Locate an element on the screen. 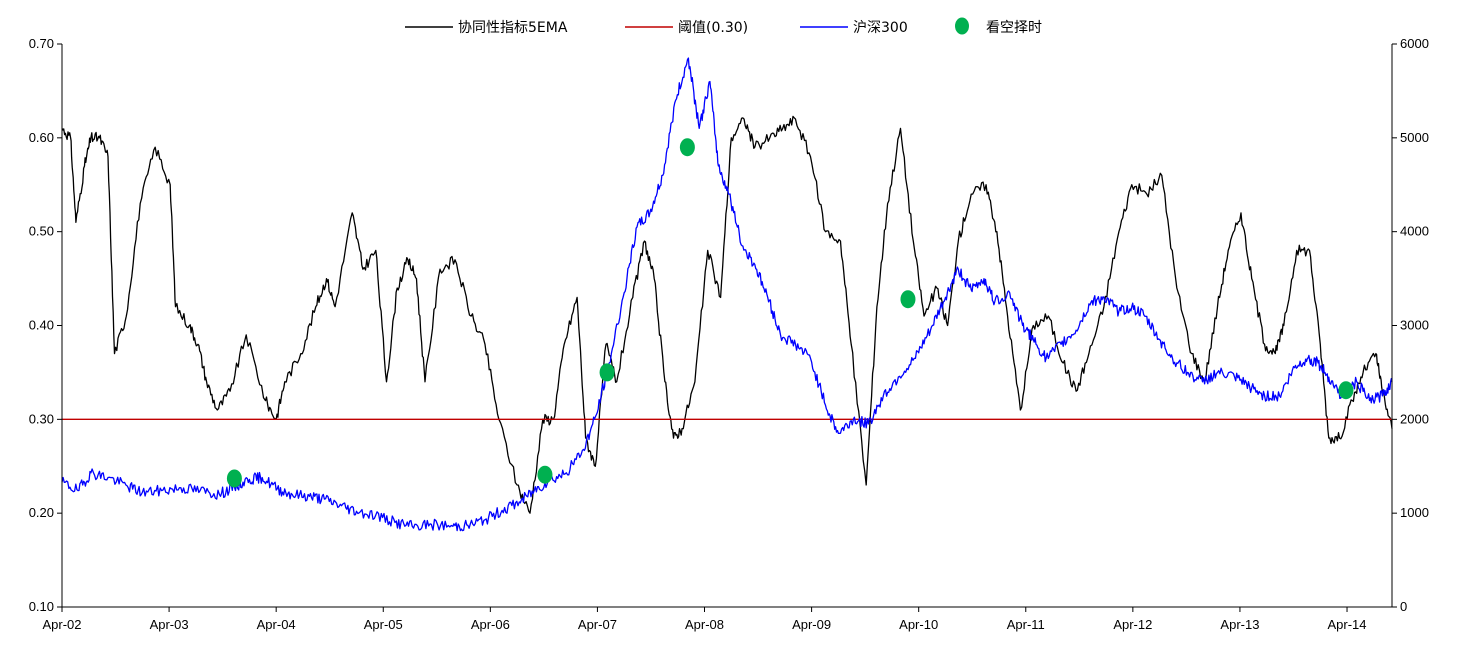 This screenshot has width=1458, height=651. x-tick-label: Apr-07 is located at coordinates (597, 624).